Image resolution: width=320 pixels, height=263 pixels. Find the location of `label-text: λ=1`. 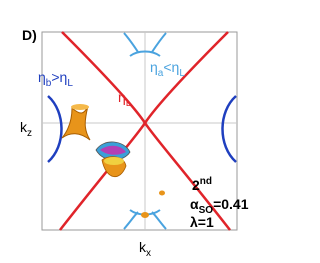

label-text: λ=1 is located at coordinates (202, 222).